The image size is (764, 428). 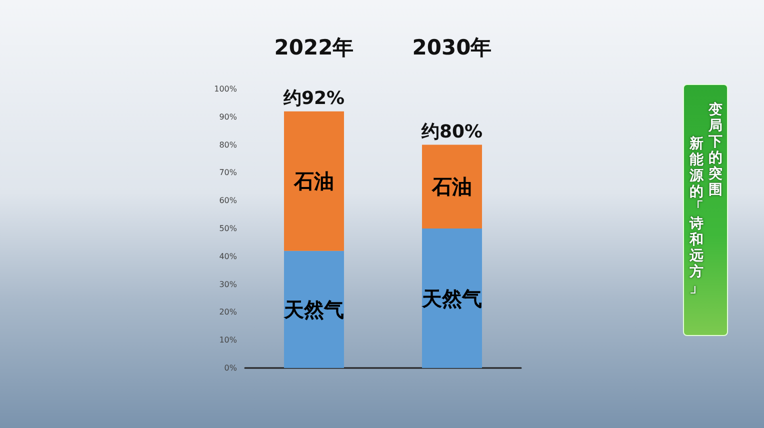 What do you see at coordinates (228, 284) in the screenshot?
I see `y-tick-label: 30%` at bounding box center [228, 284].